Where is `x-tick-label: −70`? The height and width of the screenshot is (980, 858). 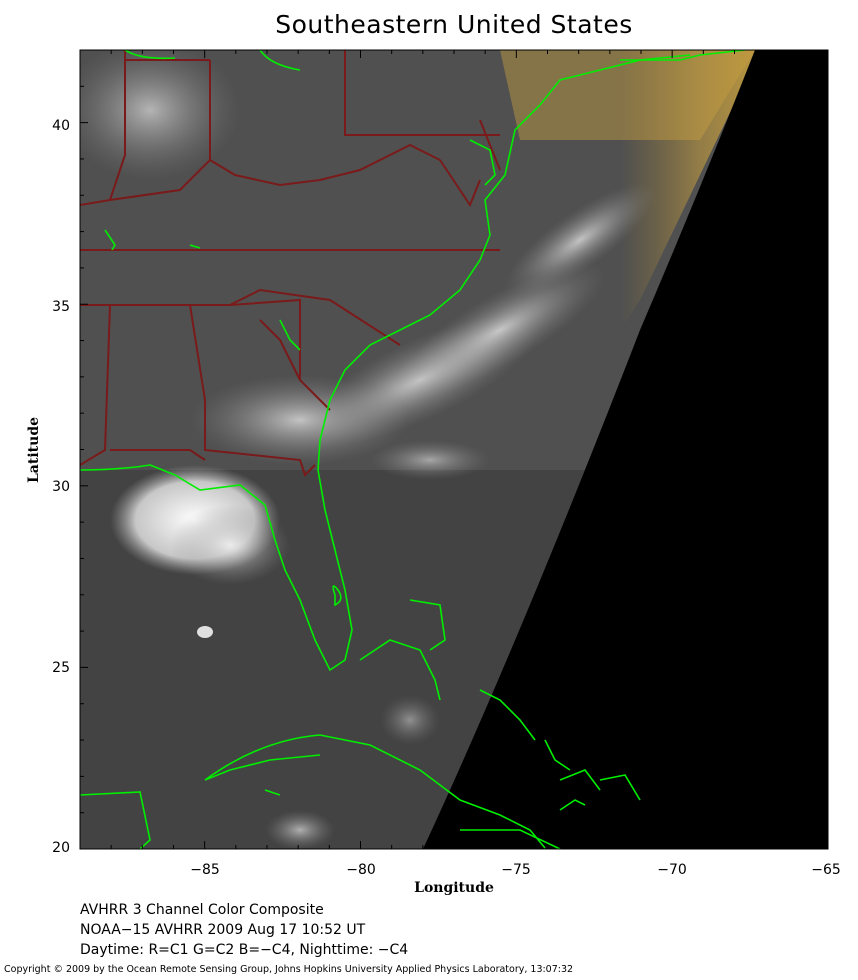
x-tick-label: −70 is located at coordinates (672, 870).